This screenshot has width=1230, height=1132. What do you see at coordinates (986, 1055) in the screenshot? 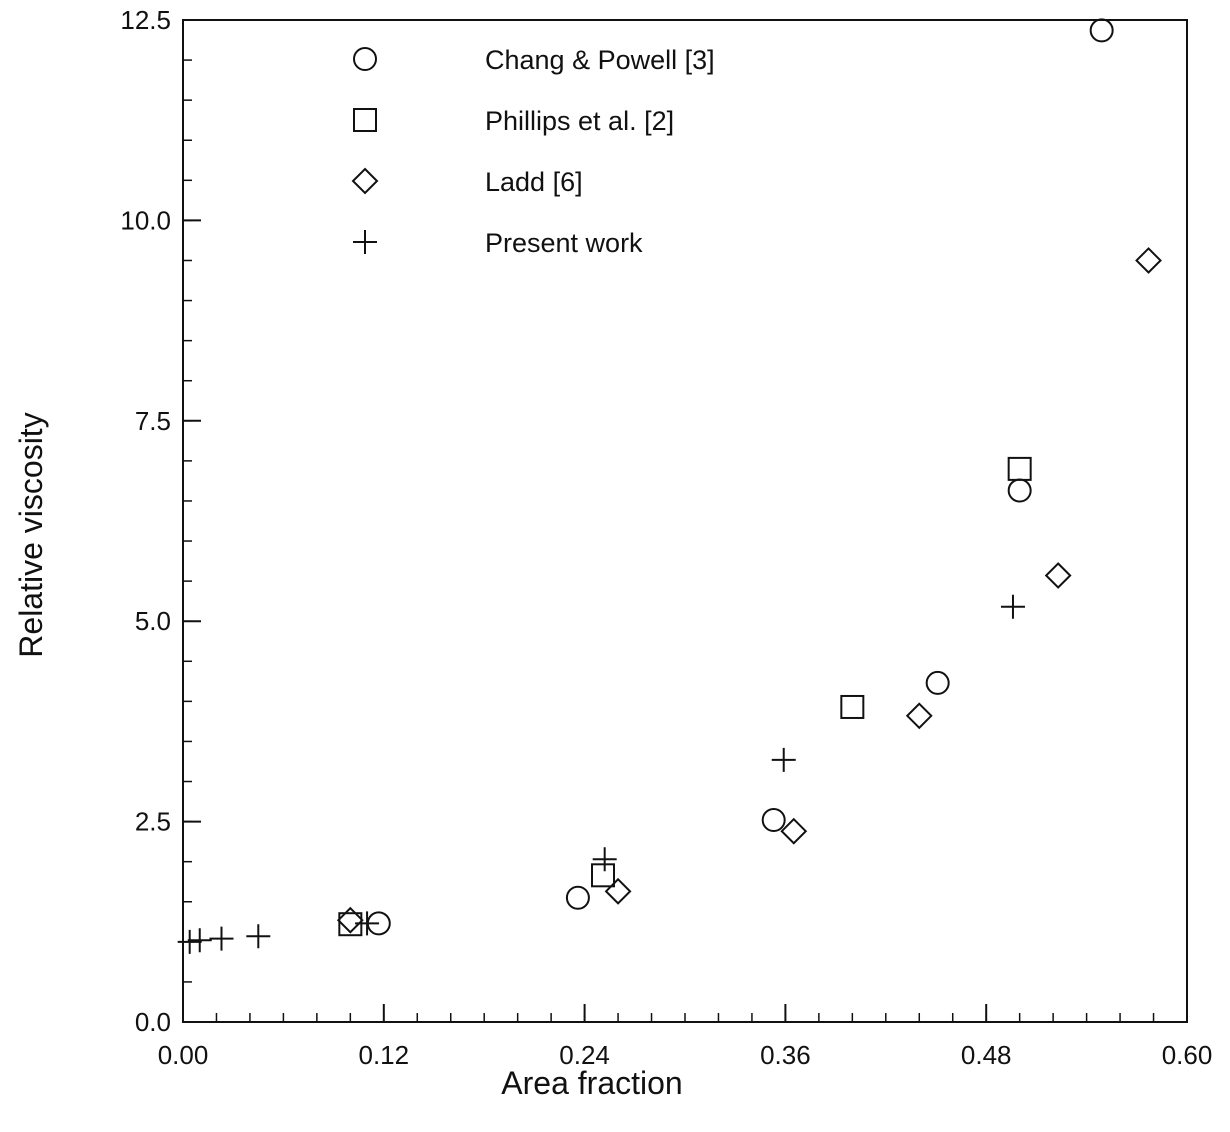
I see `x-tick-label: 0.48` at bounding box center [986, 1055].